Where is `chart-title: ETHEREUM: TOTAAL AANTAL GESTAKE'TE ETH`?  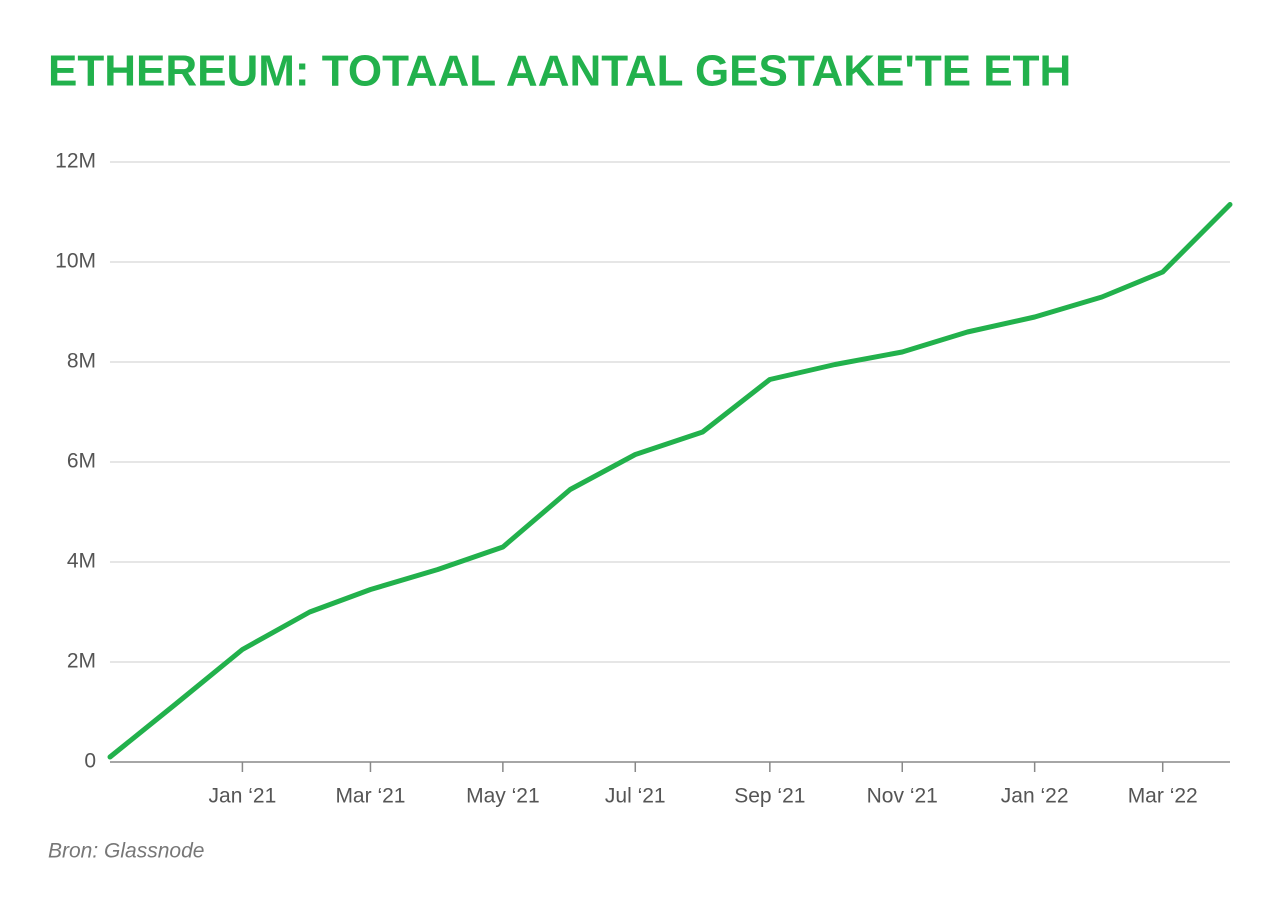
chart-title: ETHEREUM: TOTAAL AANTAL GESTAKE'TE ETH is located at coordinates (559, 71).